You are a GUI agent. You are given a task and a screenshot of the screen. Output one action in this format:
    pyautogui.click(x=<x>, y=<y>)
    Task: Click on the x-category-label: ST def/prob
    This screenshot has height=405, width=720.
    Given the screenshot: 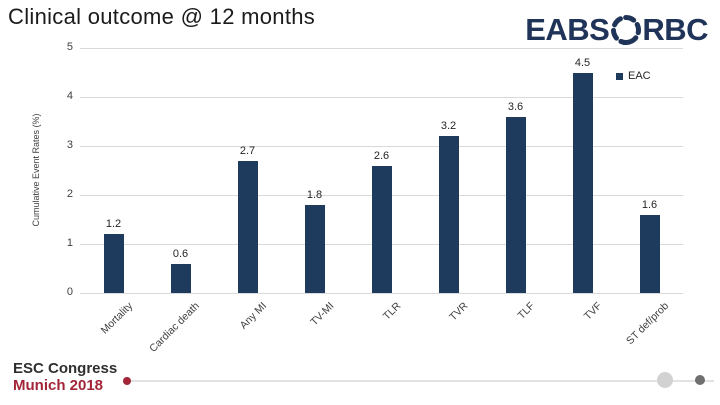 What is the action you would take?
    pyautogui.click(x=647, y=324)
    